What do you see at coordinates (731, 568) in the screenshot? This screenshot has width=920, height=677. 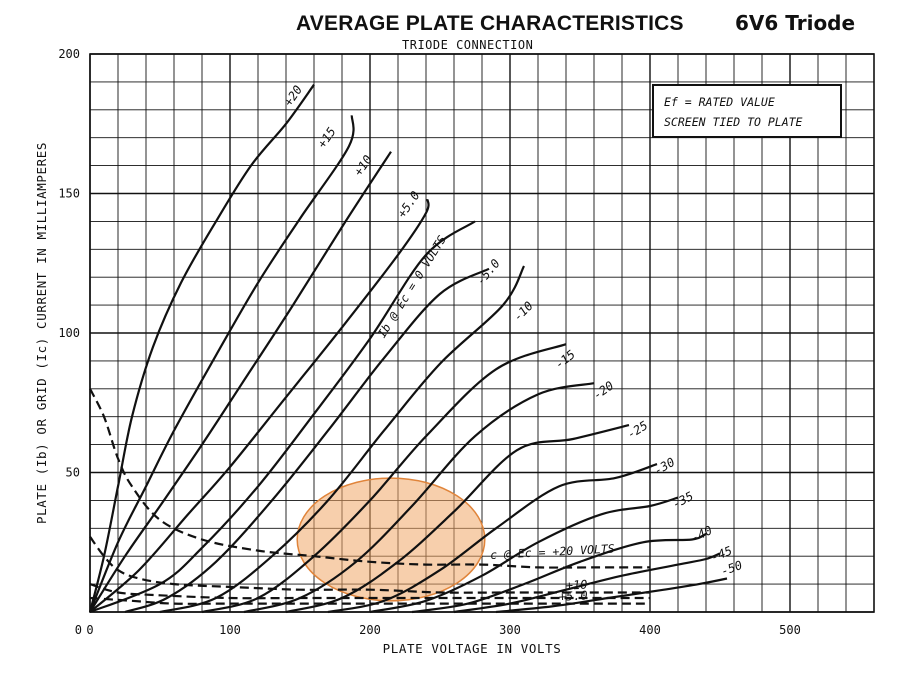 I see `curve-label: -50` at bounding box center [731, 568].